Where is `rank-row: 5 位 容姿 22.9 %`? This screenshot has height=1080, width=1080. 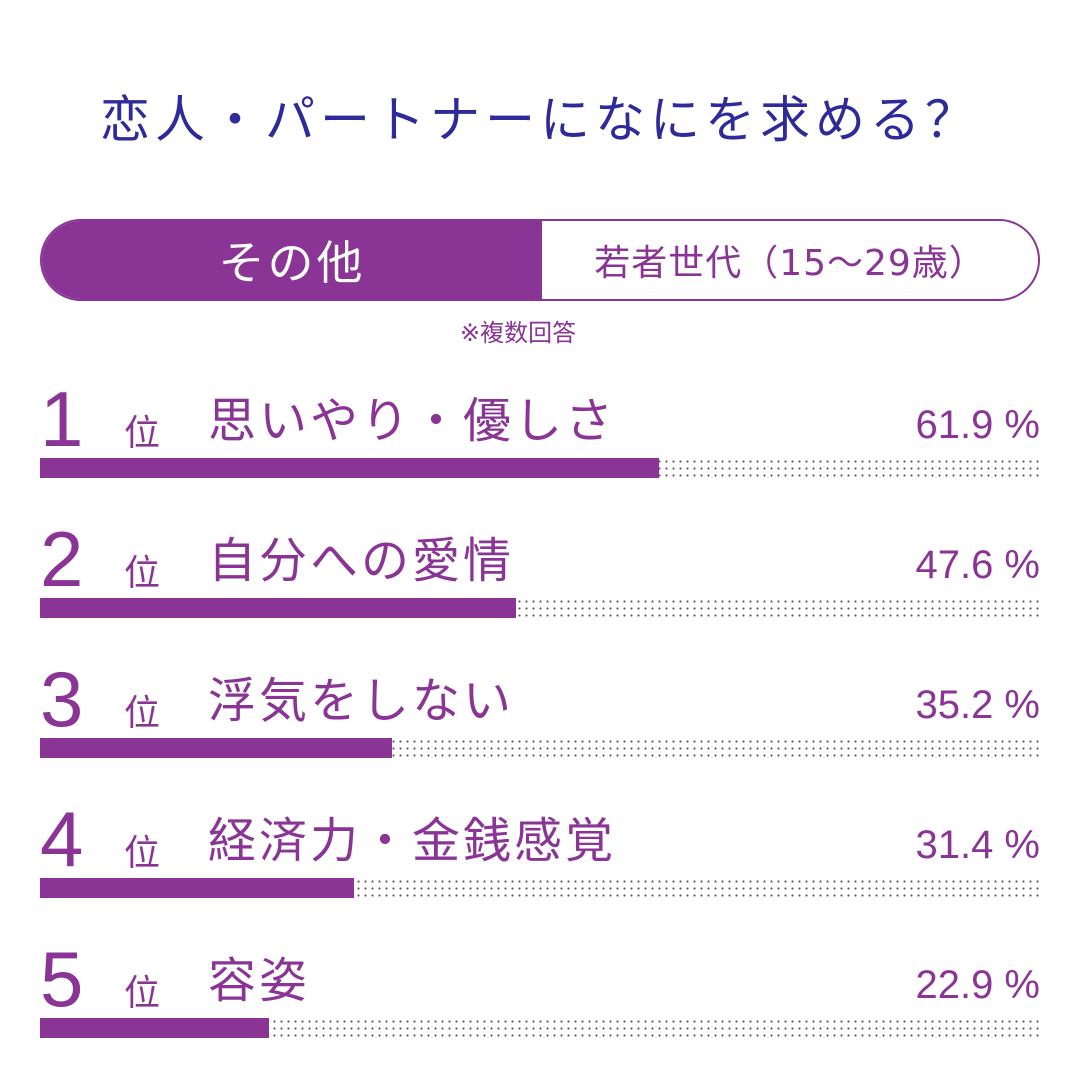
rank-row: 5 位 容姿 22.9 % is located at coordinates (540, 988).